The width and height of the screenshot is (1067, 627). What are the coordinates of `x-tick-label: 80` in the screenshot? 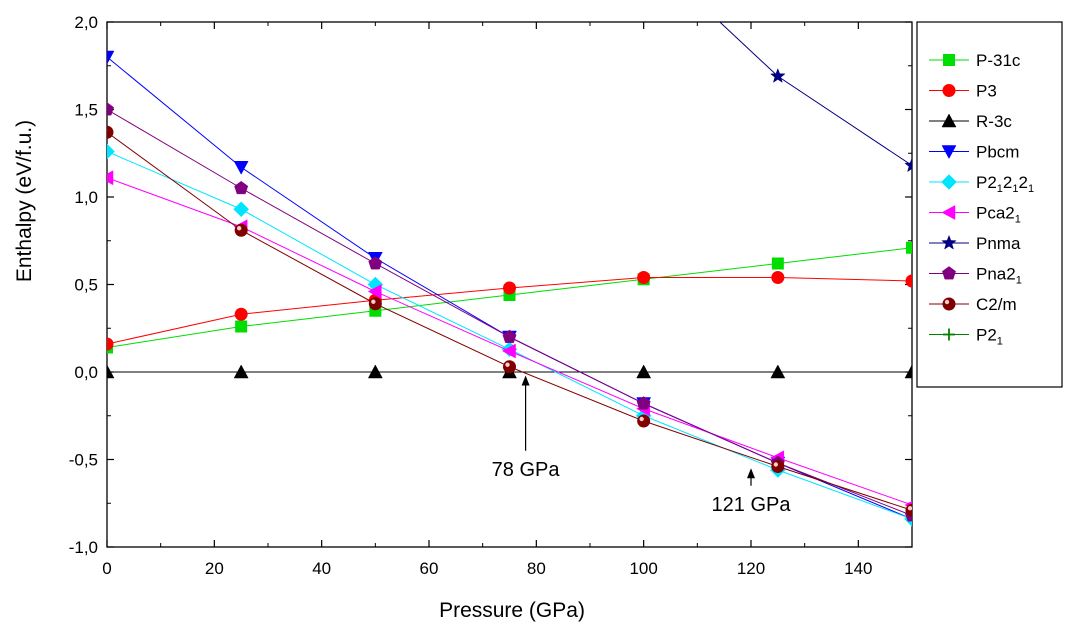 It's located at (536, 568).